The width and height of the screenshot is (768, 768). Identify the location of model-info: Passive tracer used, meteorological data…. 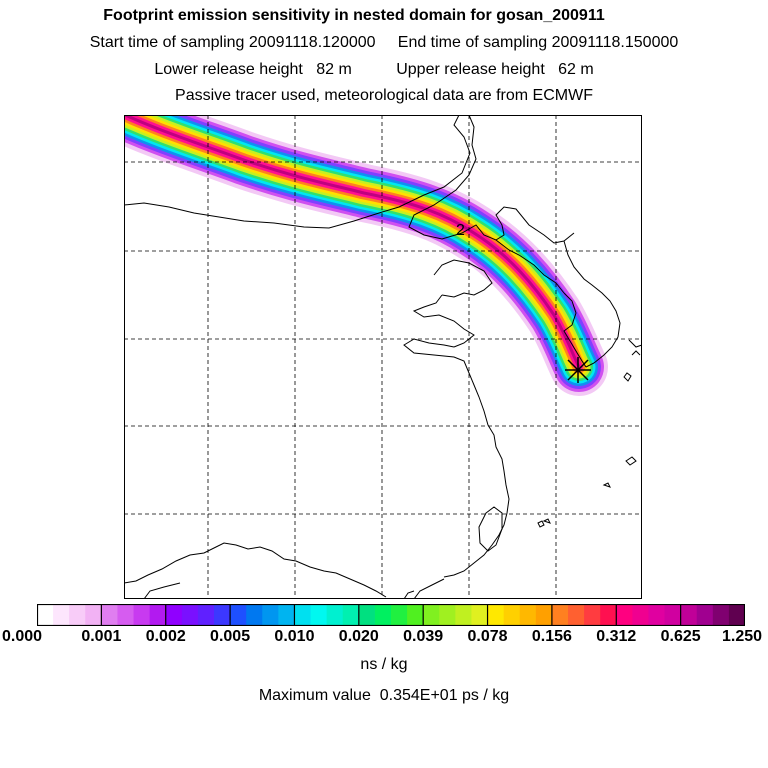
(384, 95).